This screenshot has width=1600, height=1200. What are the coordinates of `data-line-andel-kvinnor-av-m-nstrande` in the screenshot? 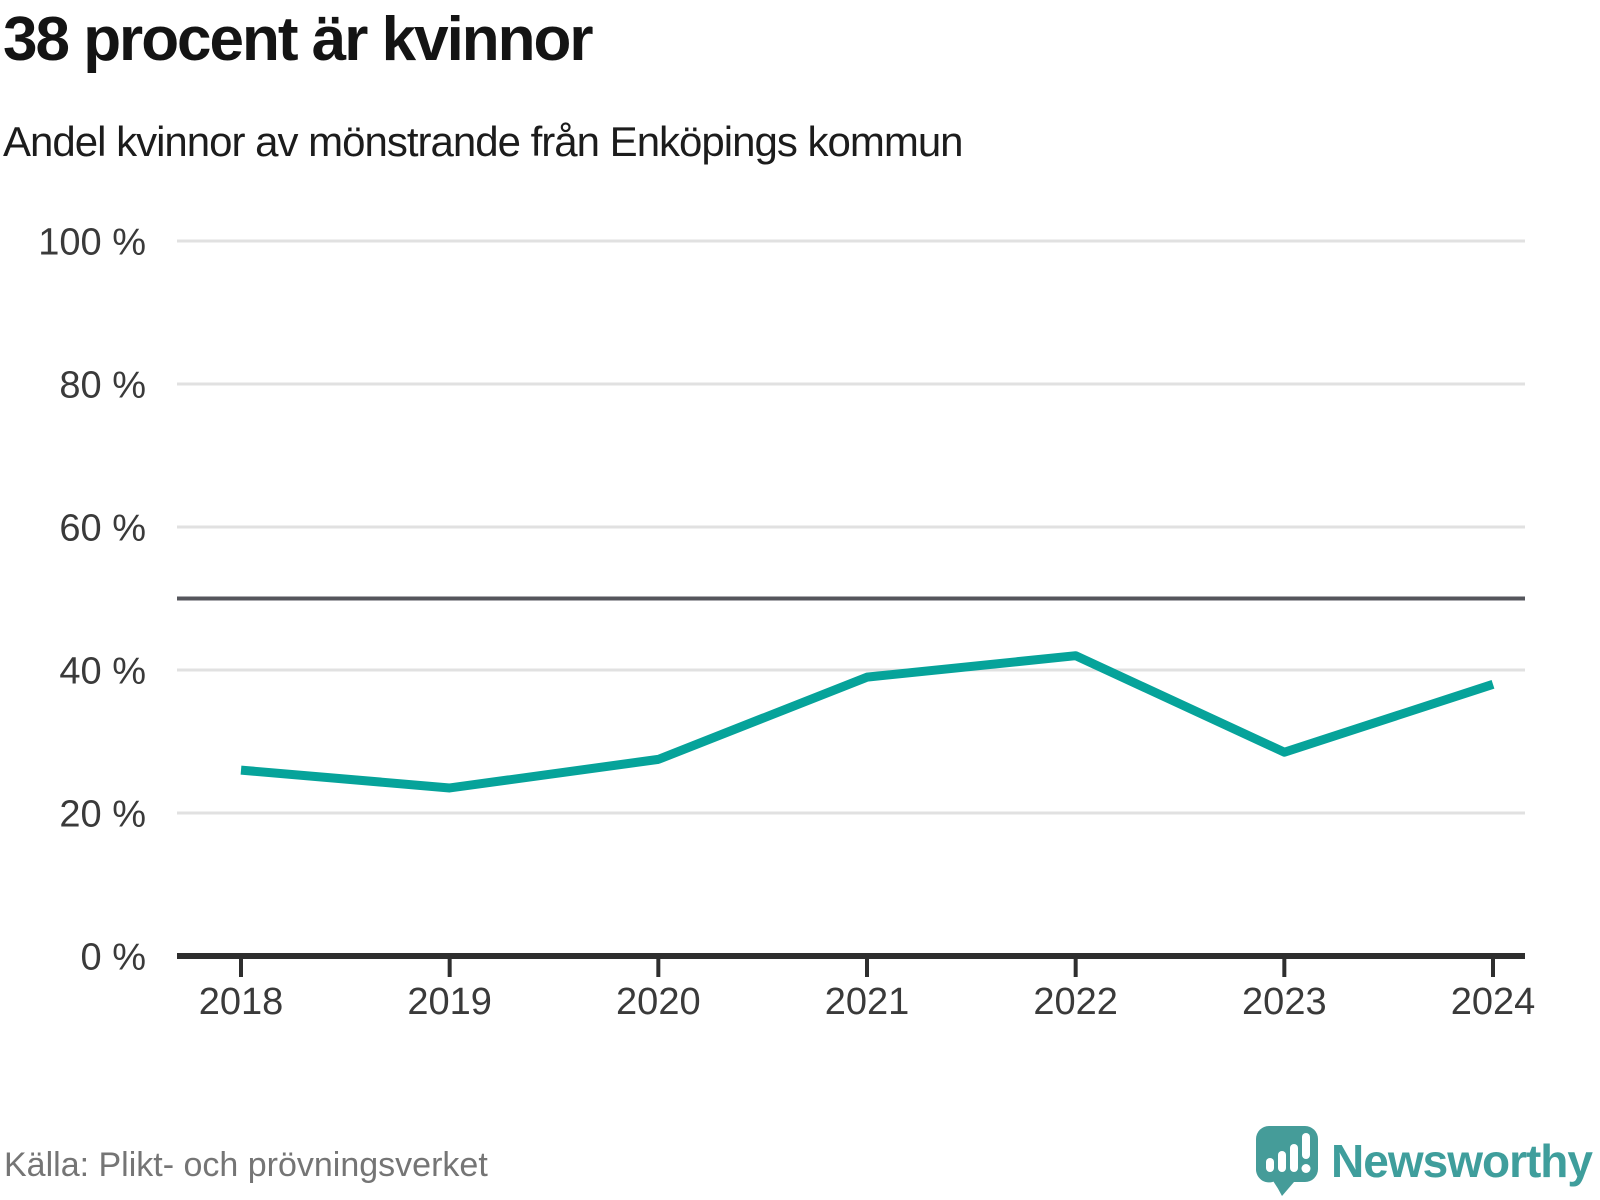 It's located at (867, 722).